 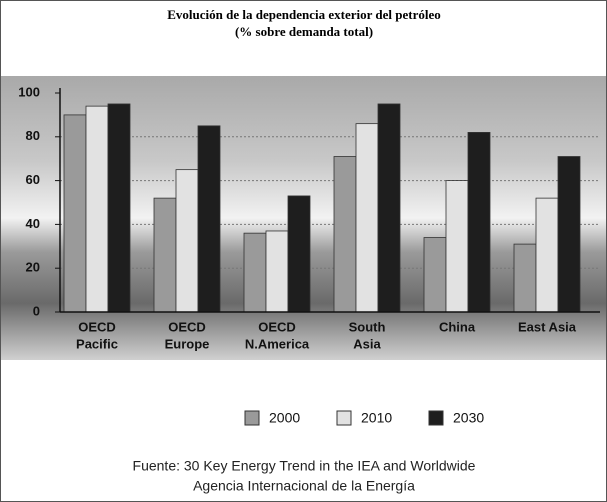 What do you see at coordinates (457, 326) in the screenshot?
I see `x-tick-label: China` at bounding box center [457, 326].